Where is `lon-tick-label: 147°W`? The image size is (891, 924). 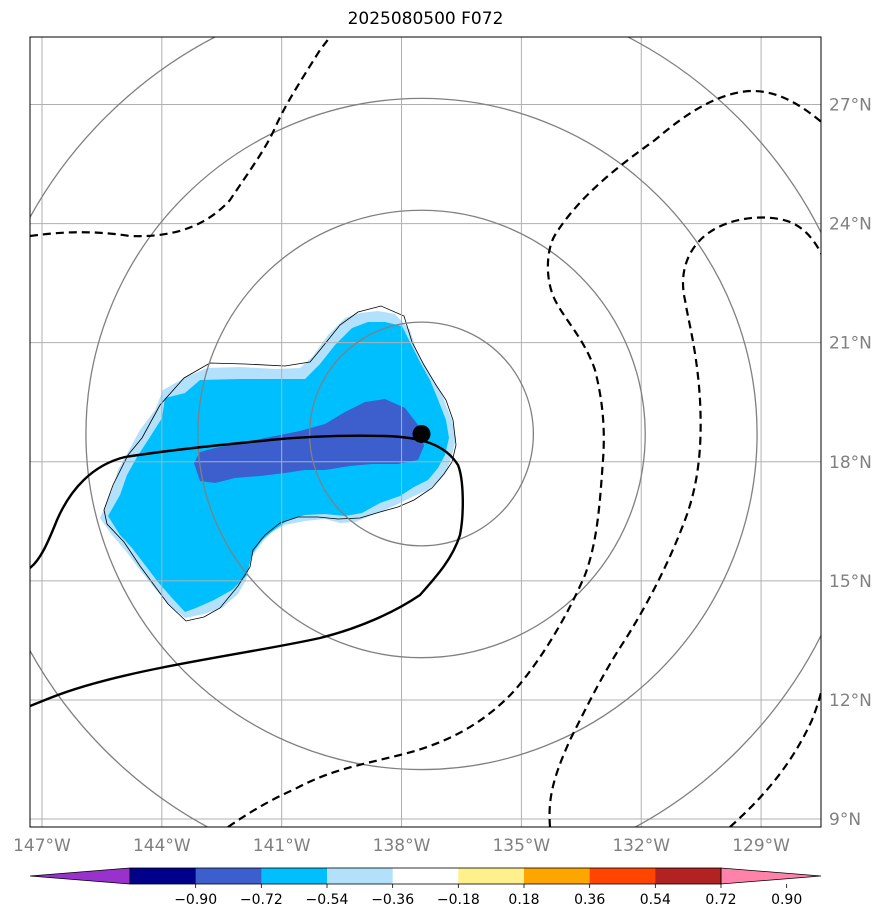
lon-tick-label: 147°W is located at coordinates (42, 846).